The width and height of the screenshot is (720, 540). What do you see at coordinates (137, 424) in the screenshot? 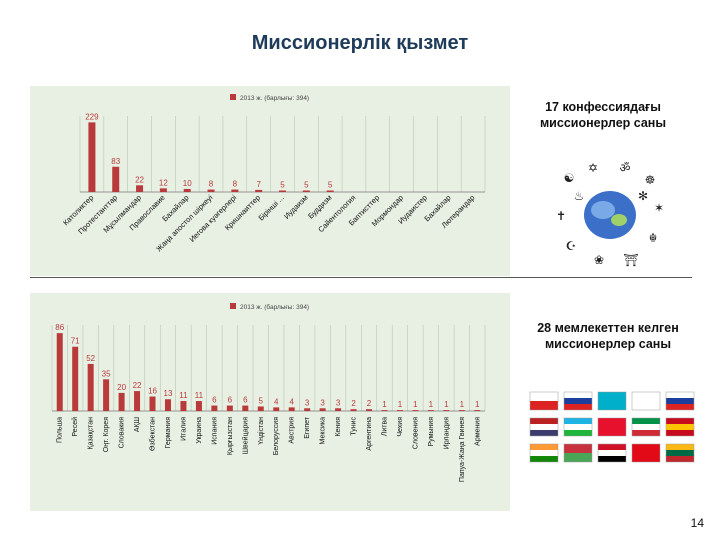
I see `category-label: АҚШ` at bounding box center [137, 424].